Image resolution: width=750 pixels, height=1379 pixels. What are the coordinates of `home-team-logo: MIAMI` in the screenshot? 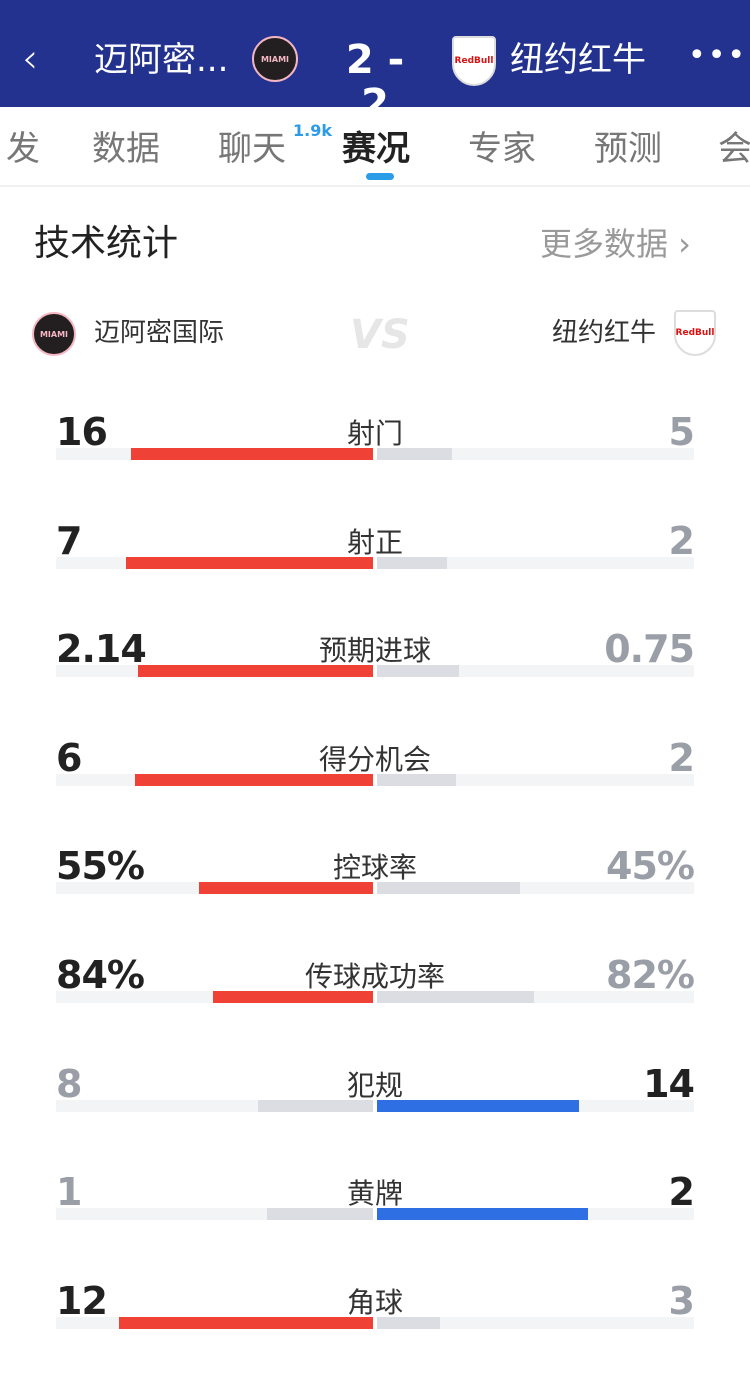 It's located at (54, 334).